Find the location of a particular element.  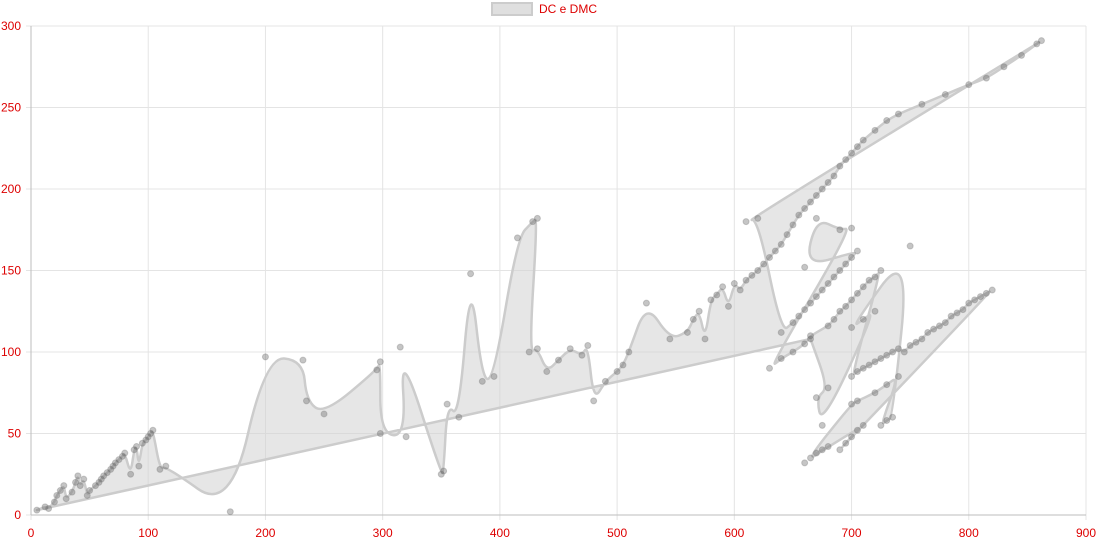

y-tick-label: 250 is located at coordinates (11, 108).